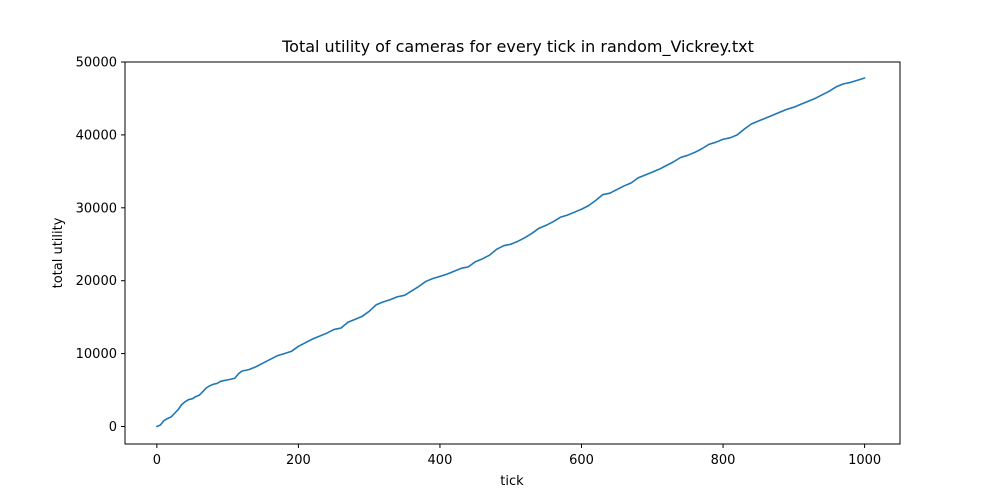 The height and width of the screenshot is (500, 1000). Describe the element at coordinates (440, 460) in the screenshot. I see `x-tick-label: 400` at that location.